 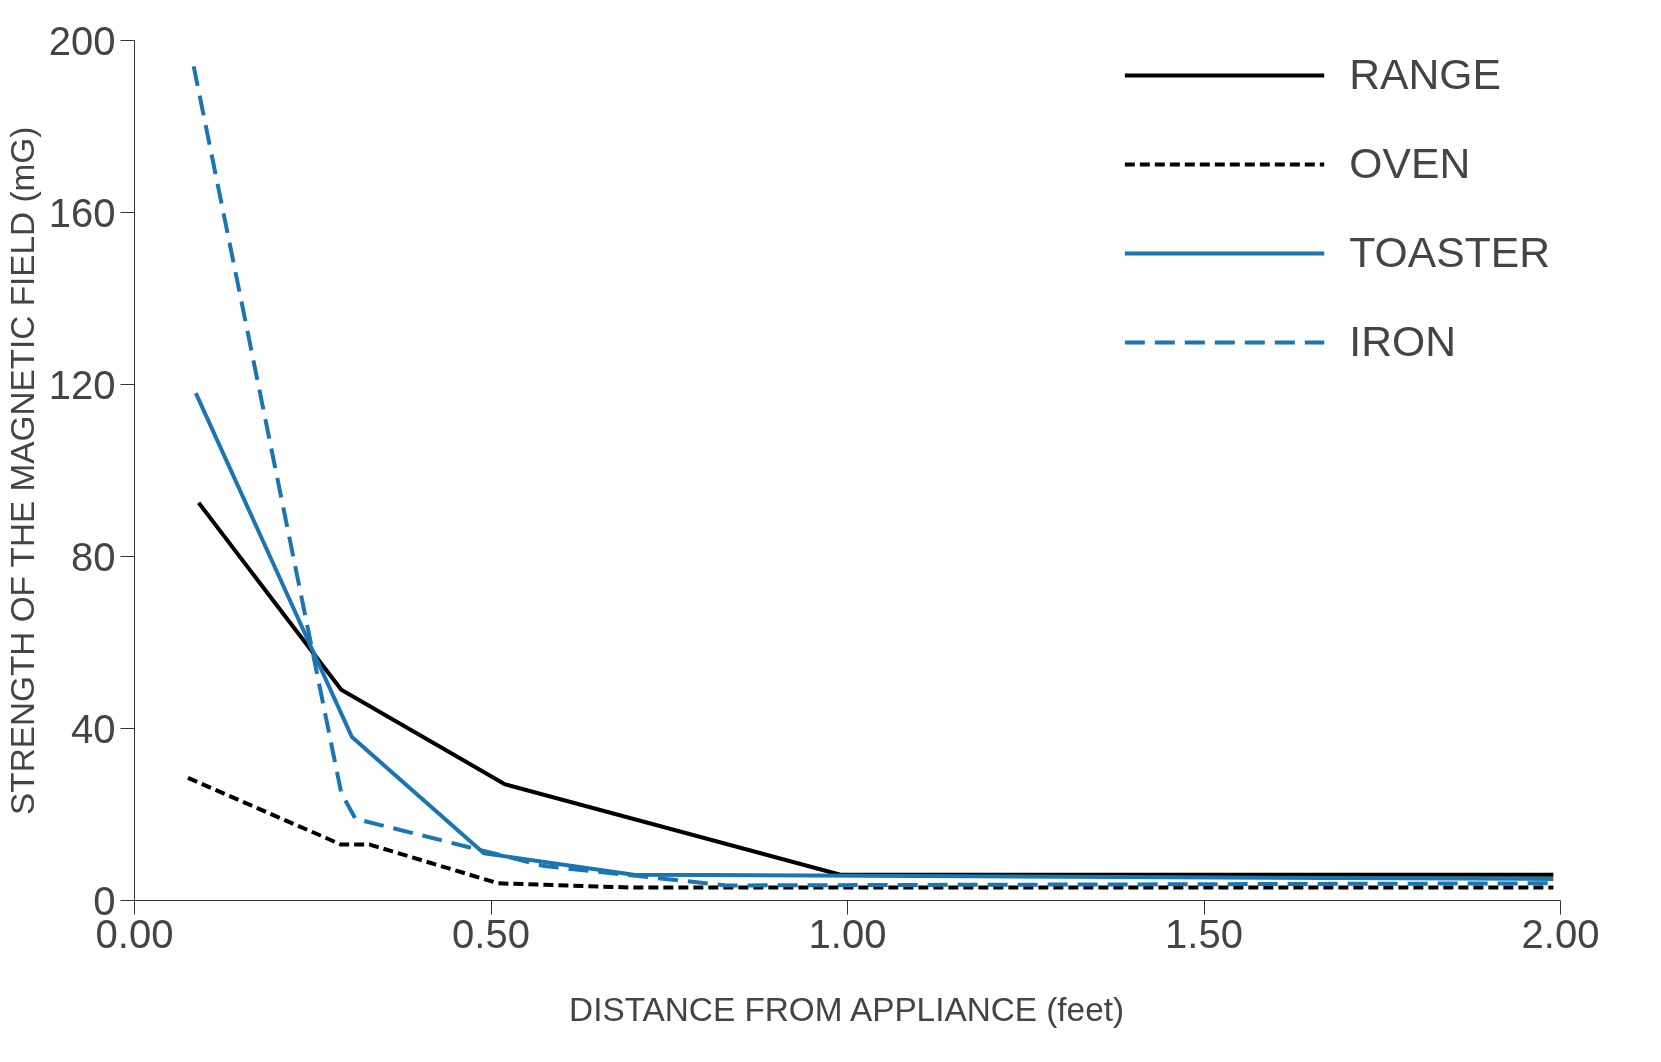 I want to click on x-tick-label: 2.00, so click(x=1560, y=933).